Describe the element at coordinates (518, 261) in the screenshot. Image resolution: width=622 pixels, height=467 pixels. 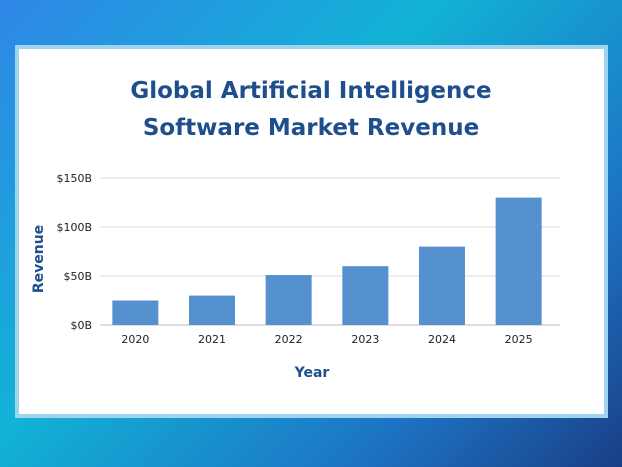
I see `bar-2025` at that location.